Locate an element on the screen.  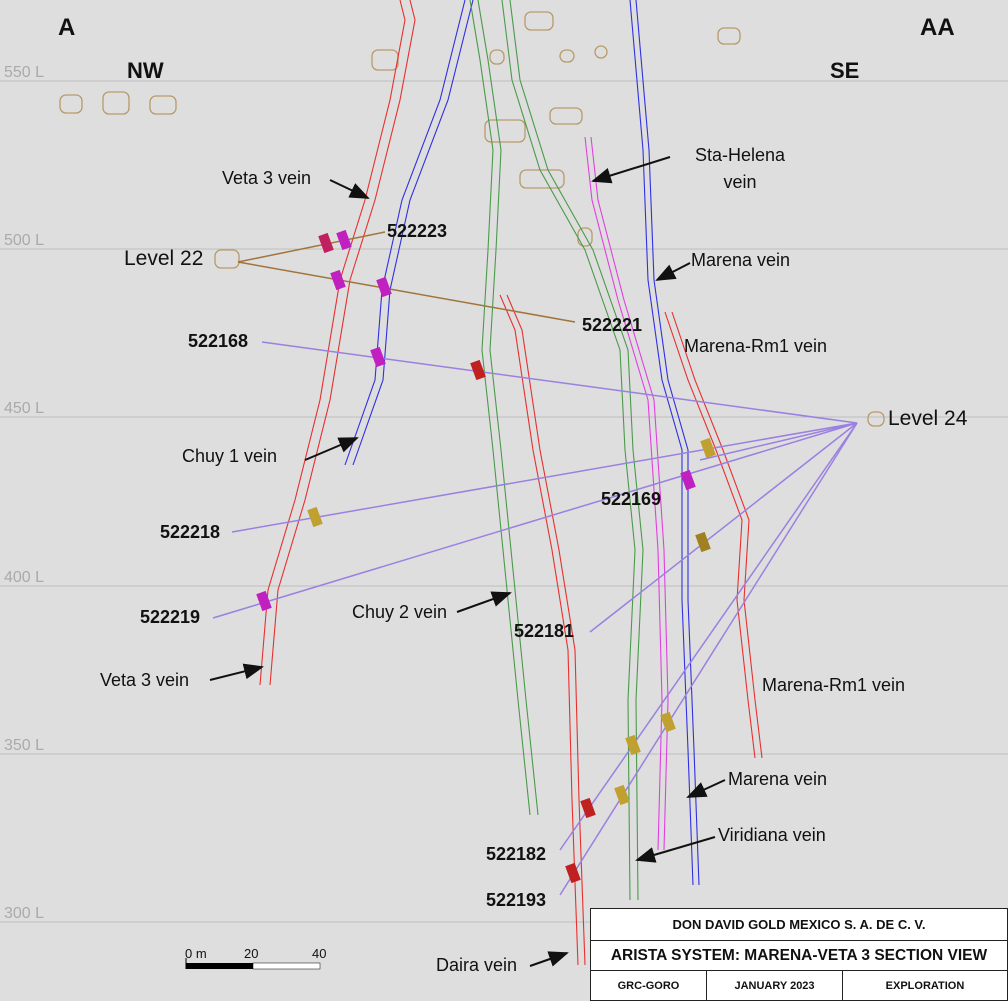
scale-bar-black is located at coordinates (219, 966).